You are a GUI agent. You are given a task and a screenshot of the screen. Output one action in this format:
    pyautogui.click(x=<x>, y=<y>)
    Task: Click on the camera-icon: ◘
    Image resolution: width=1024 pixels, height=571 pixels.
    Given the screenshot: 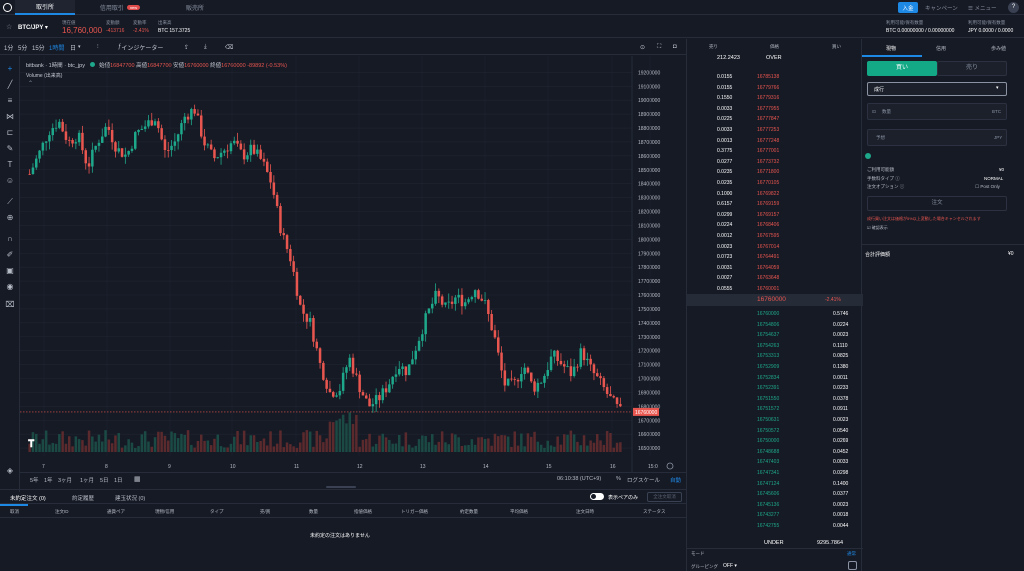 What is the action you would take?
    pyautogui.click(x=675, y=47)
    